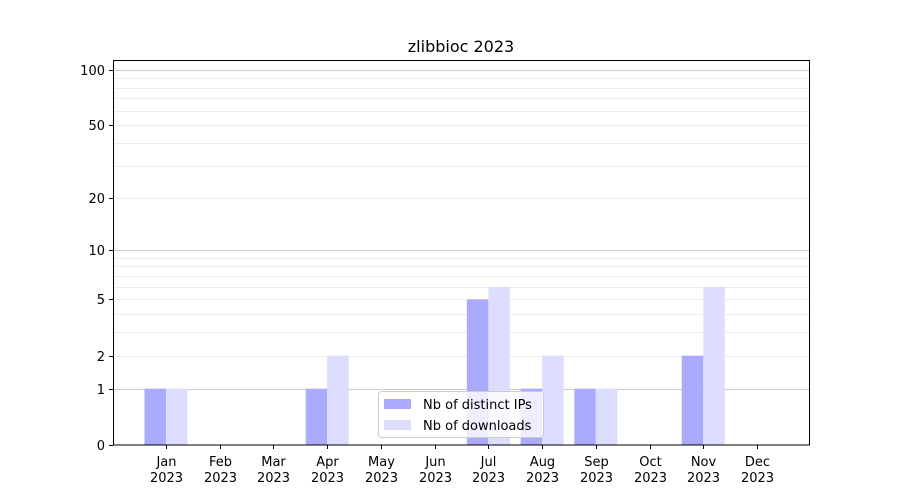 The width and height of the screenshot is (900, 500). I want to click on legend: Nb of distinct IPs Nb of downloads, so click(461, 414).